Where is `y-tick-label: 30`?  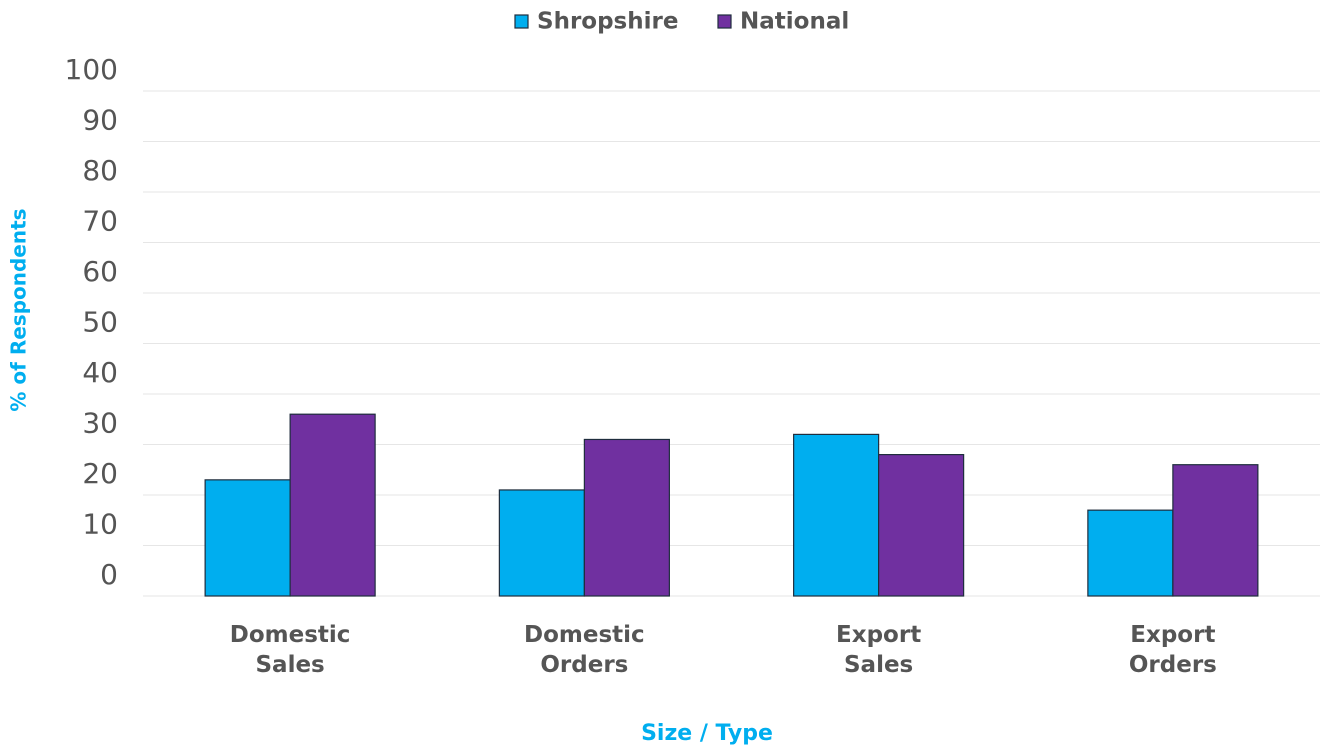 y-tick-label: 30 is located at coordinates (100, 423).